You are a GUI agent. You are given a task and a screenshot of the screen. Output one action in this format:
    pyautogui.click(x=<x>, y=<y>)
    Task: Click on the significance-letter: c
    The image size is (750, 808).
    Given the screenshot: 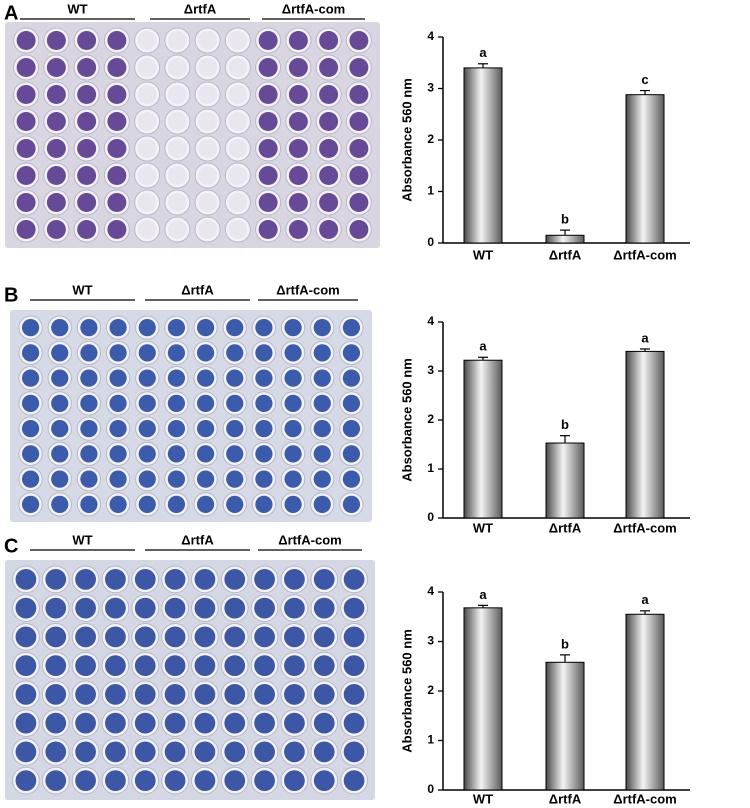 What is the action you would take?
    pyautogui.click(x=644, y=79)
    